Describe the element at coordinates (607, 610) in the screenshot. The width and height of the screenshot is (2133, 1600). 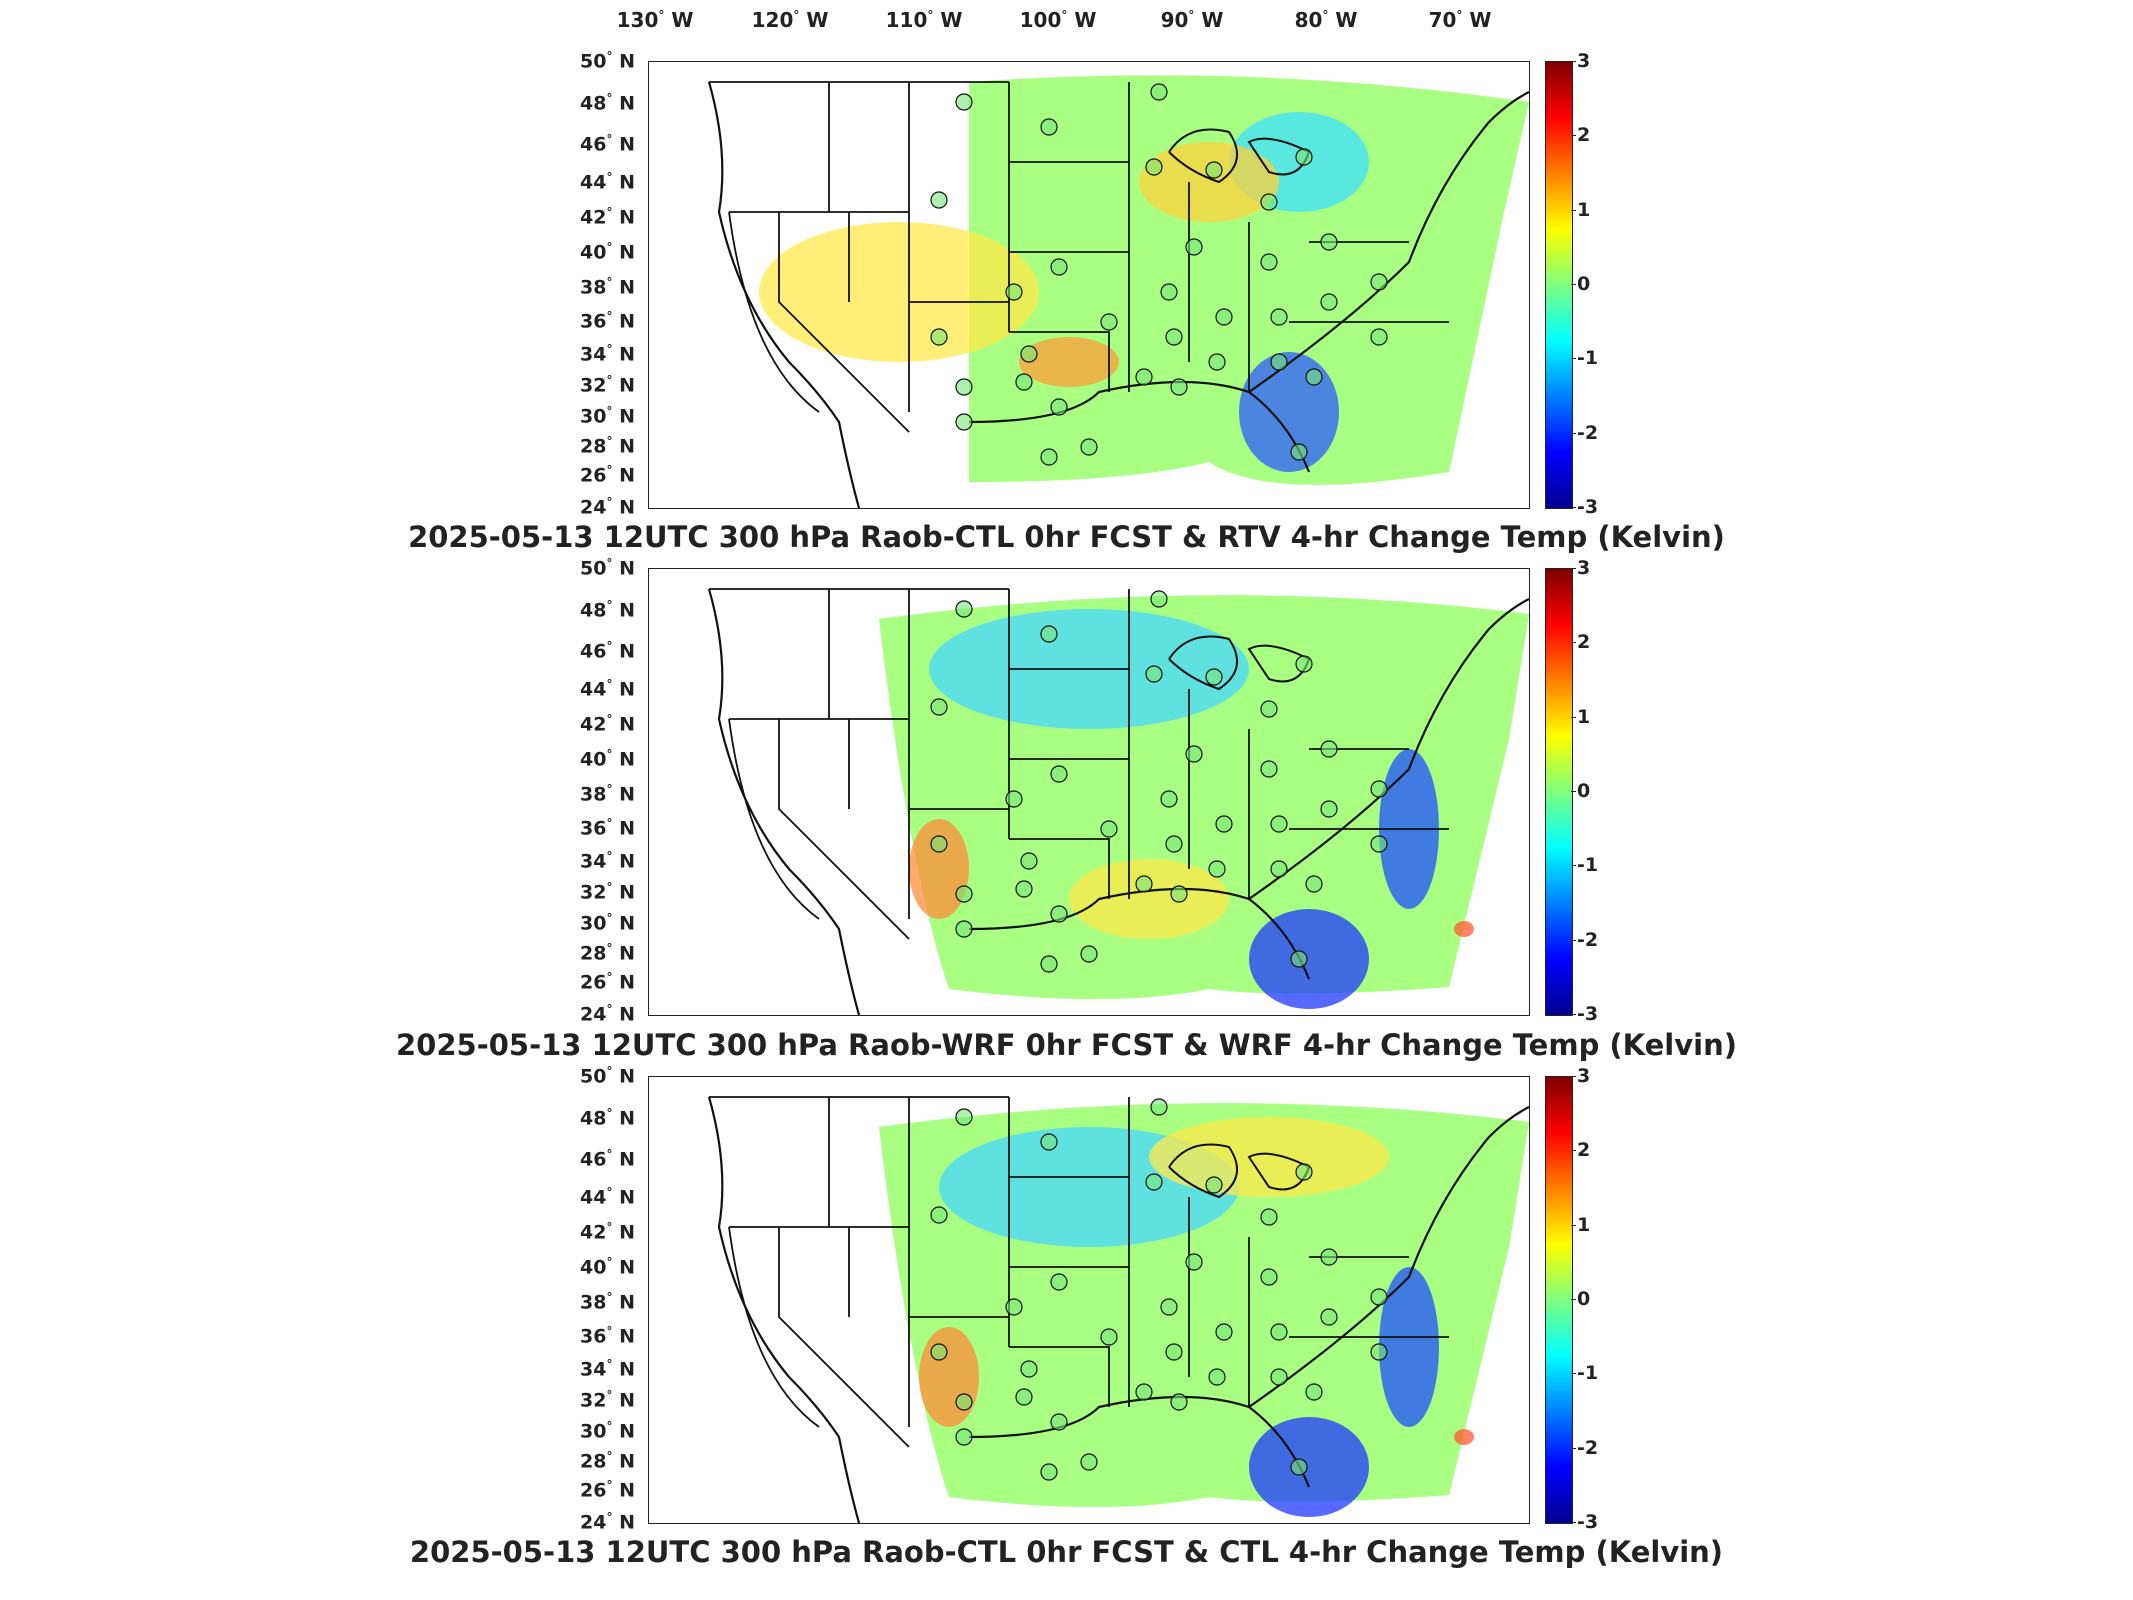
I see `lat-label: 48° N` at that location.